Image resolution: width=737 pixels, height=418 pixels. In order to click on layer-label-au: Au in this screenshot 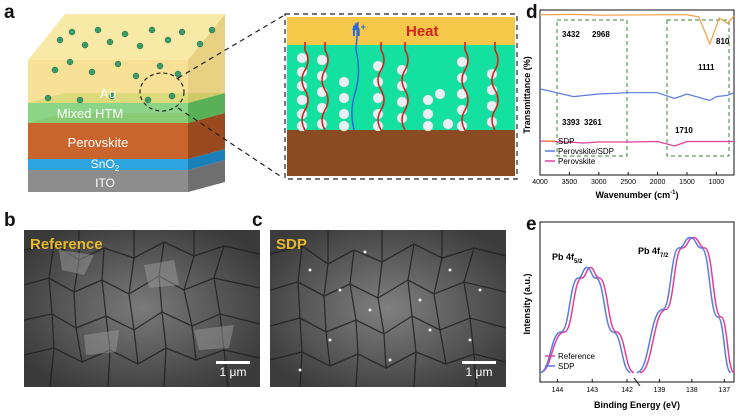, I will do `click(108, 93)`.